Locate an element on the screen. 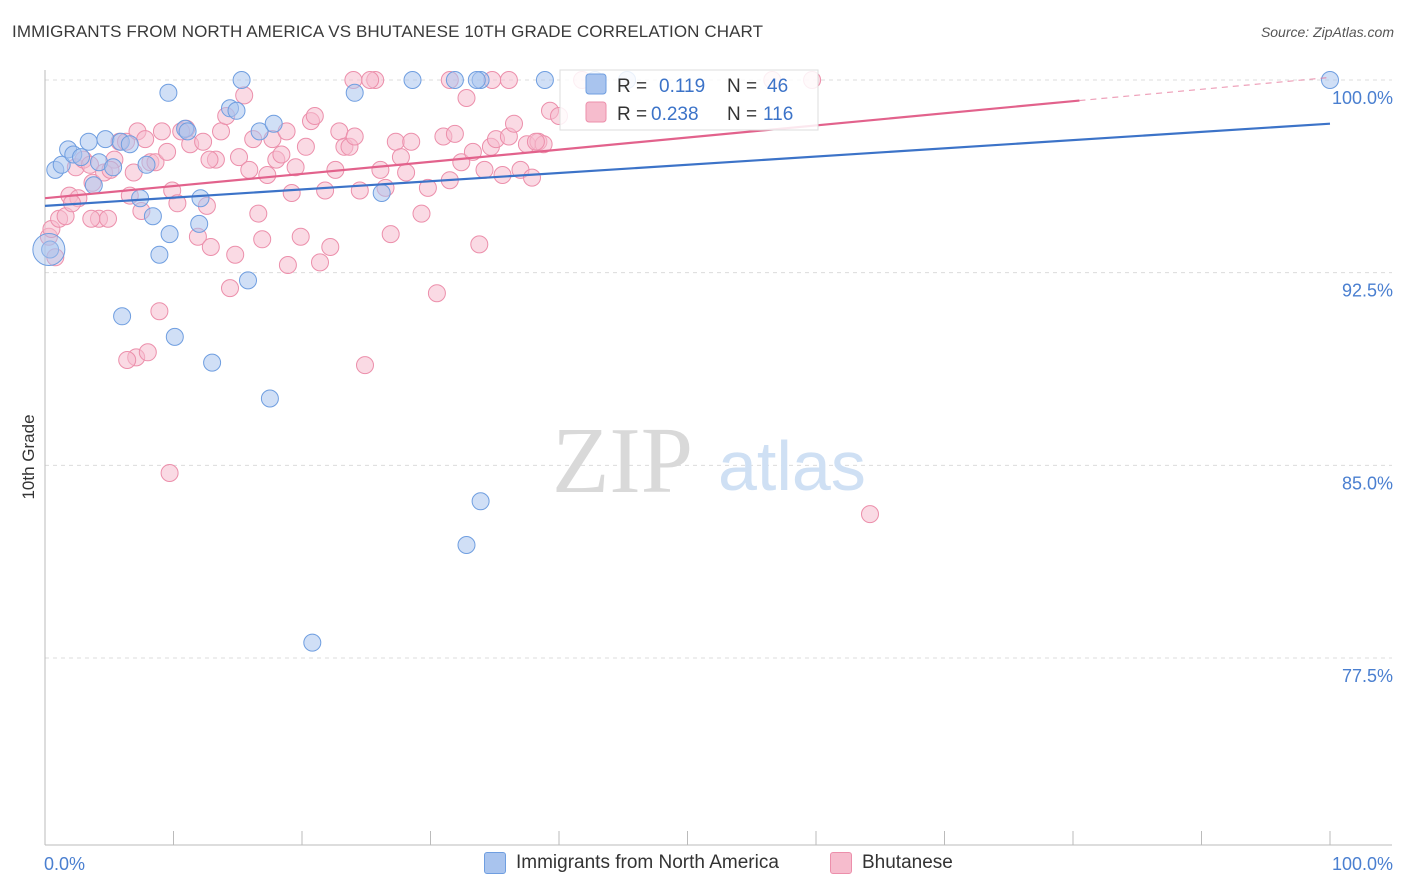  trendlines is located at coordinates (687, 141).